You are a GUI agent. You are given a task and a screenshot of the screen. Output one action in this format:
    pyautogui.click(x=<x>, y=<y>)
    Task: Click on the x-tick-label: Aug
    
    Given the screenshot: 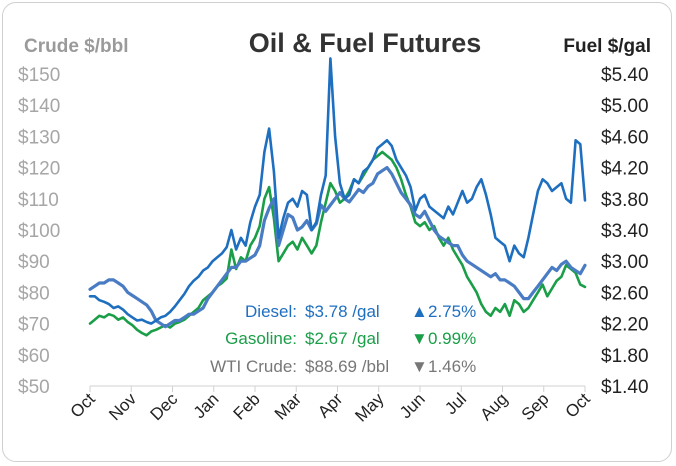 What is the action you would take?
    pyautogui.click(x=494, y=406)
    